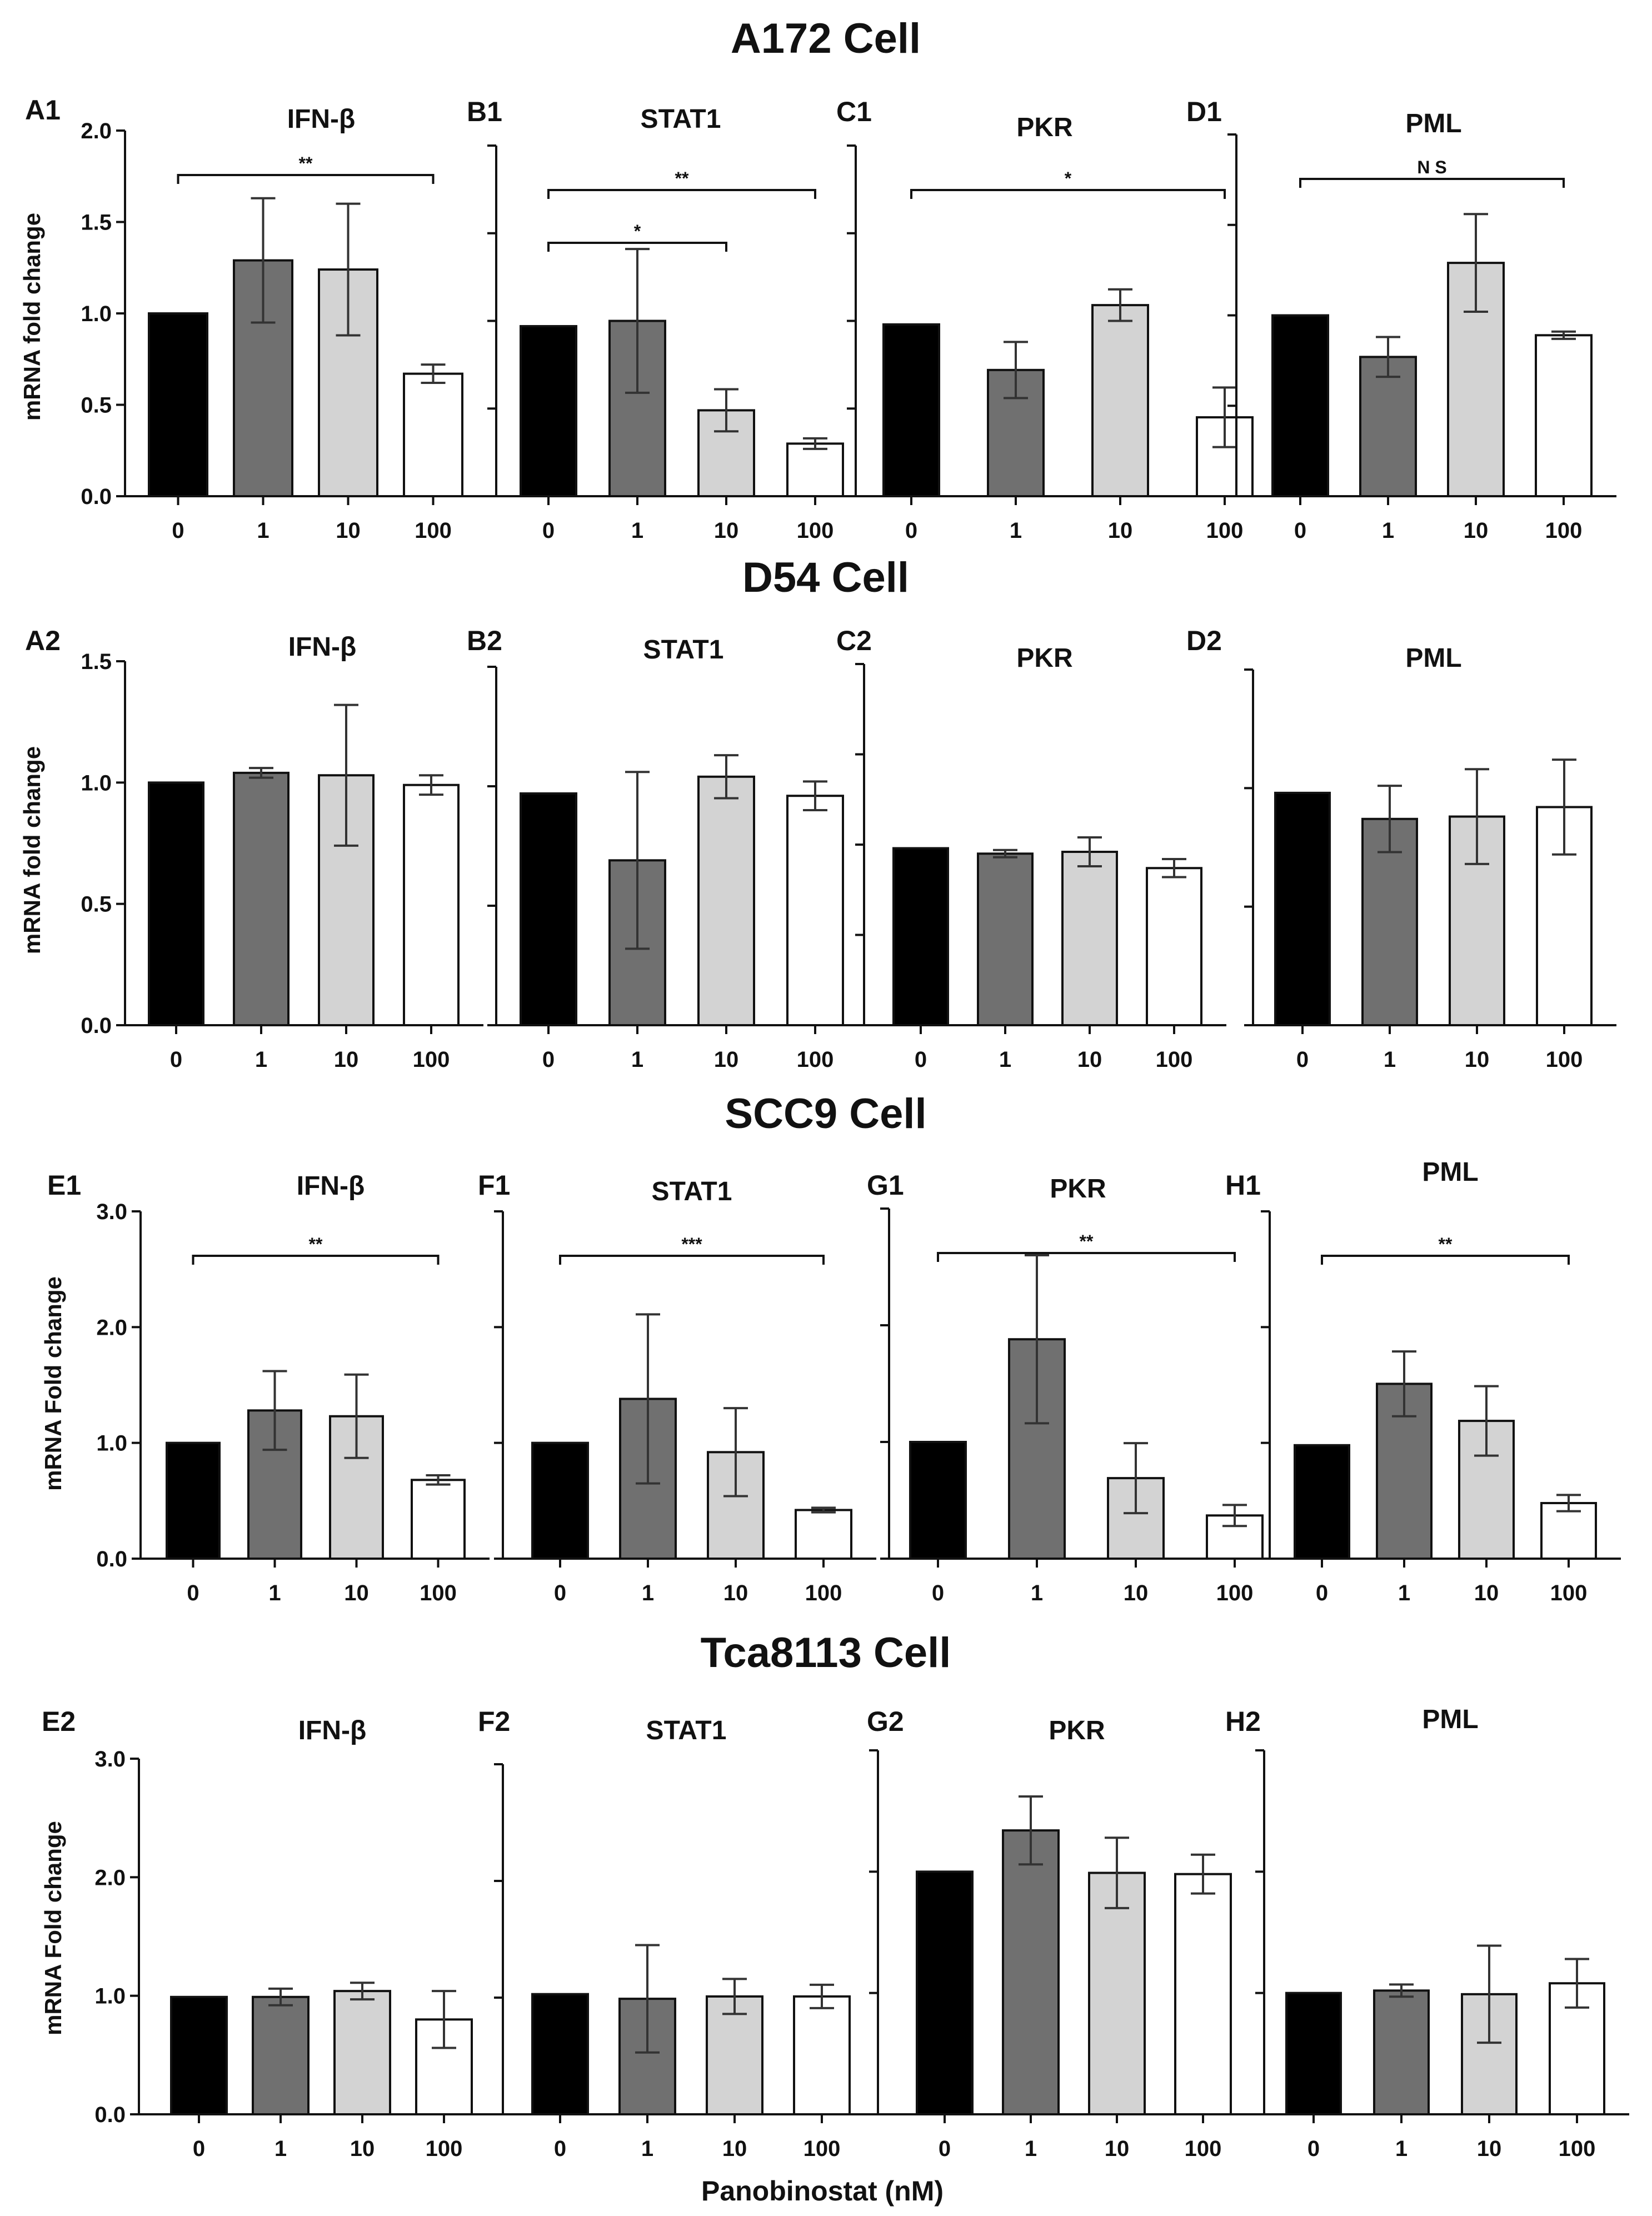 The height and width of the screenshot is (2216, 1652). I want to click on y-tick-label-a1-2: 1.0, so click(96, 314).